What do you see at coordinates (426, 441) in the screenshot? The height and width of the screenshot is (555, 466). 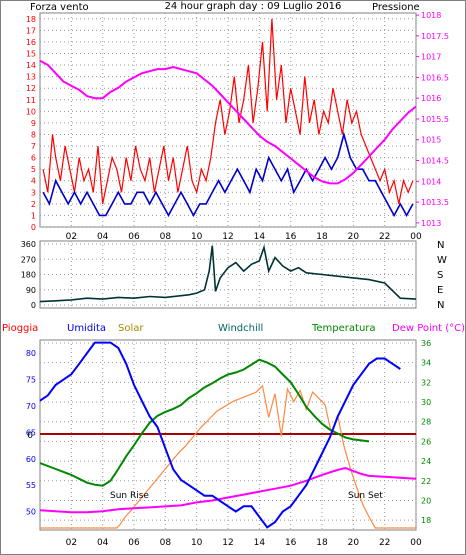 I see `y-right-tick-label: 26` at bounding box center [426, 441].